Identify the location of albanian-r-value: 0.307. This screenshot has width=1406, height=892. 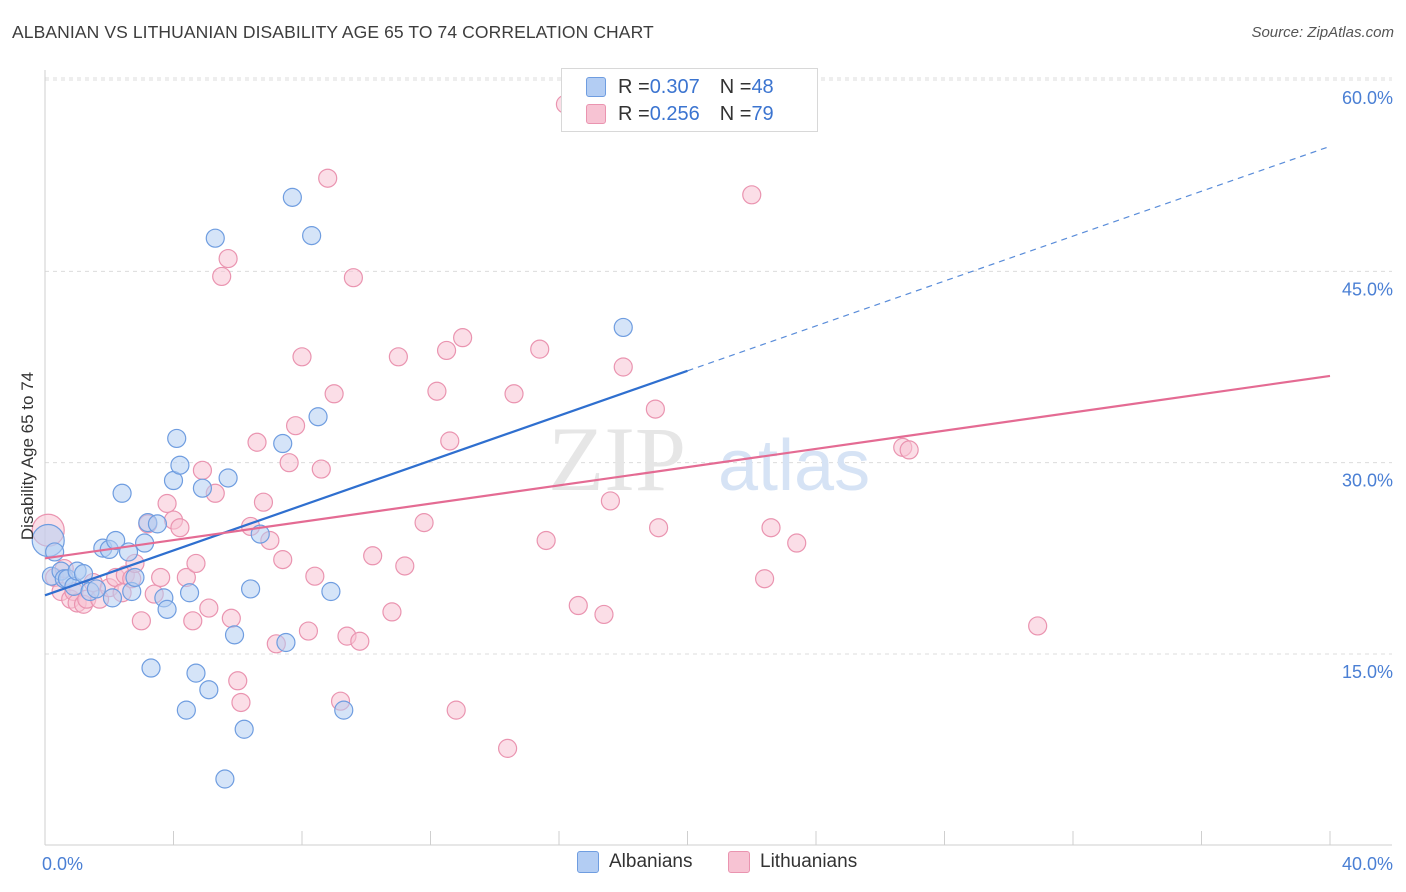
(674, 86).